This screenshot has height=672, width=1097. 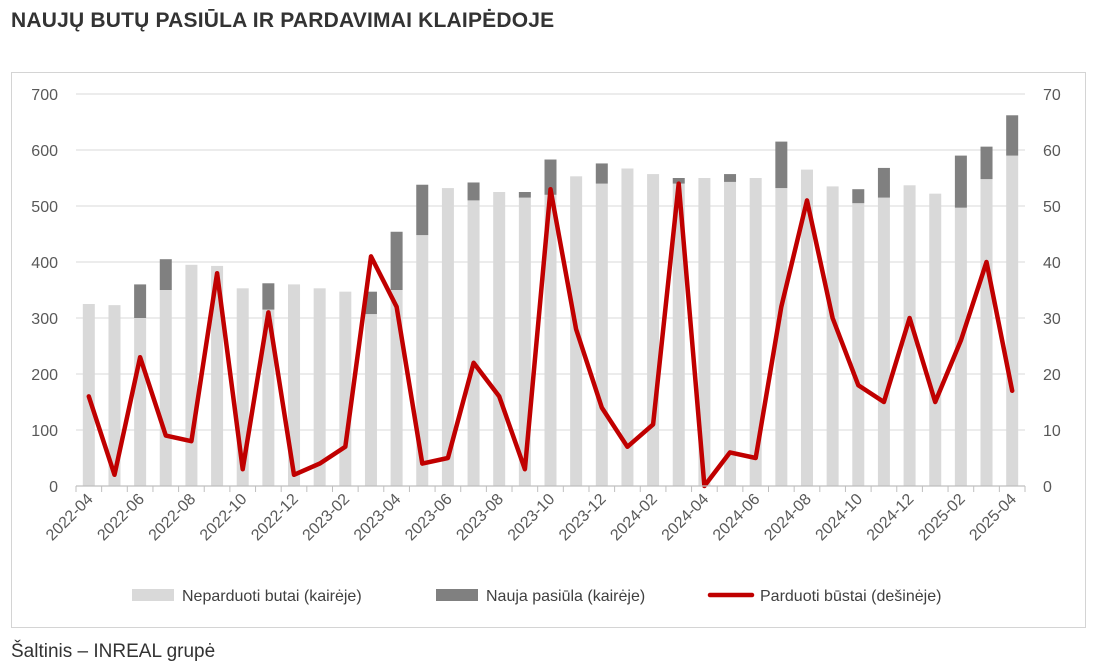 What do you see at coordinates (153, 595) in the screenshot?
I see `legend-unsold-swatch` at bounding box center [153, 595].